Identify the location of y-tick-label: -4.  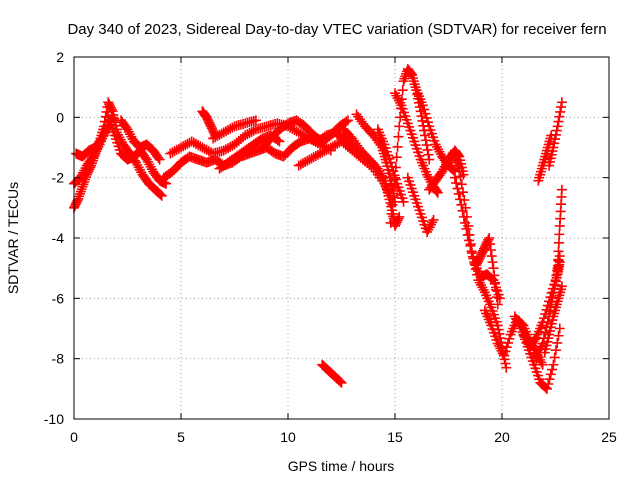
(58, 238).